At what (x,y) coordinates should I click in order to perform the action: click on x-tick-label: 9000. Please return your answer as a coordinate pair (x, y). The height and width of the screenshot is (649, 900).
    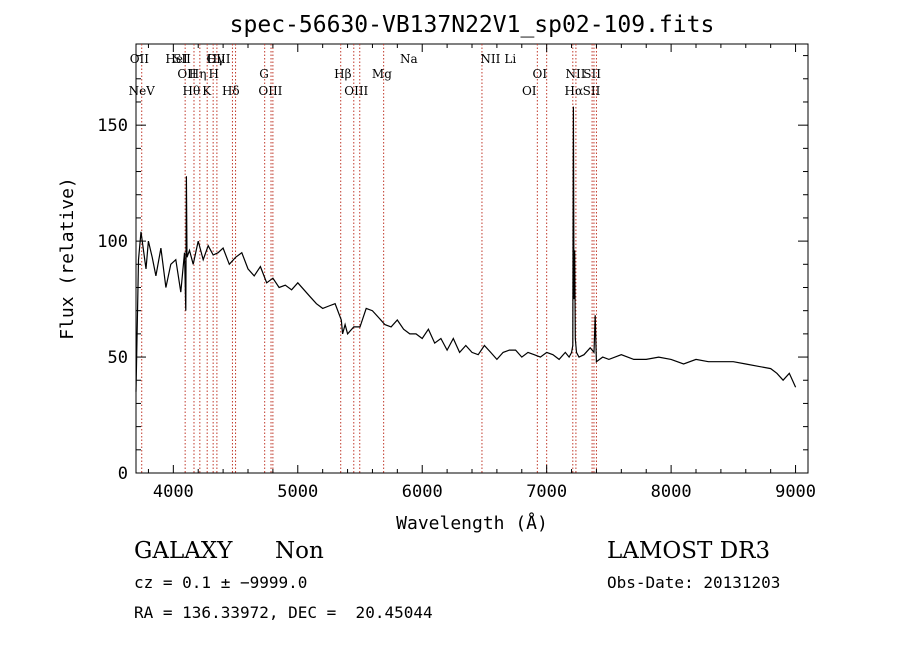
    Looking at the image, I should click on (795, 492).